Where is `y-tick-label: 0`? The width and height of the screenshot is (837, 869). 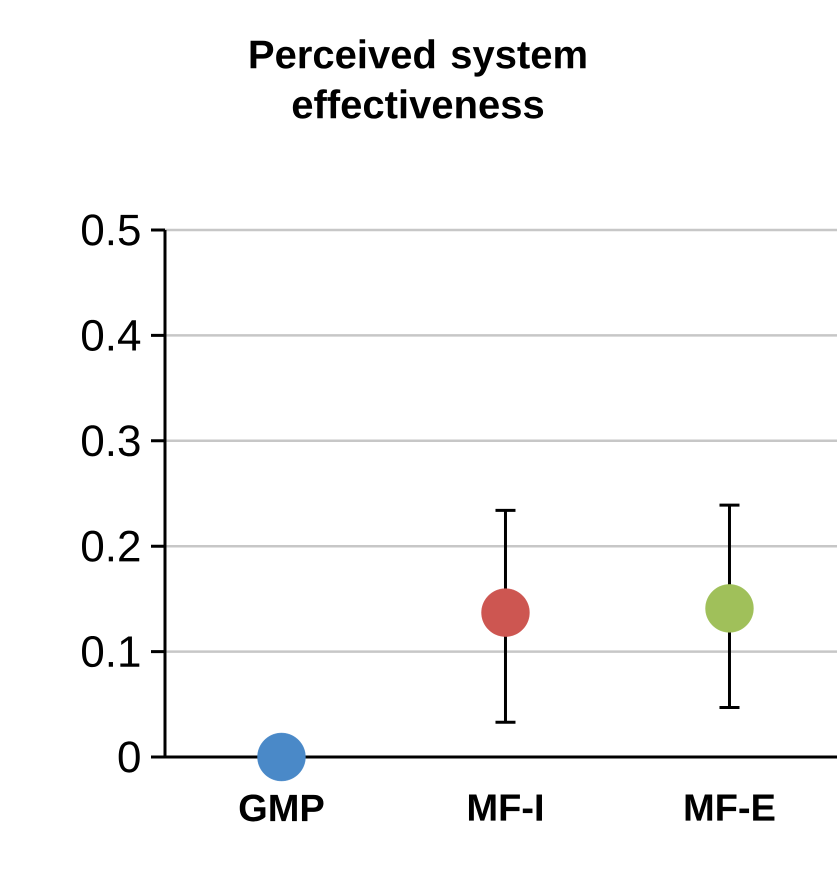 y-tick-label: 0 is located at coordinates (129, 757).